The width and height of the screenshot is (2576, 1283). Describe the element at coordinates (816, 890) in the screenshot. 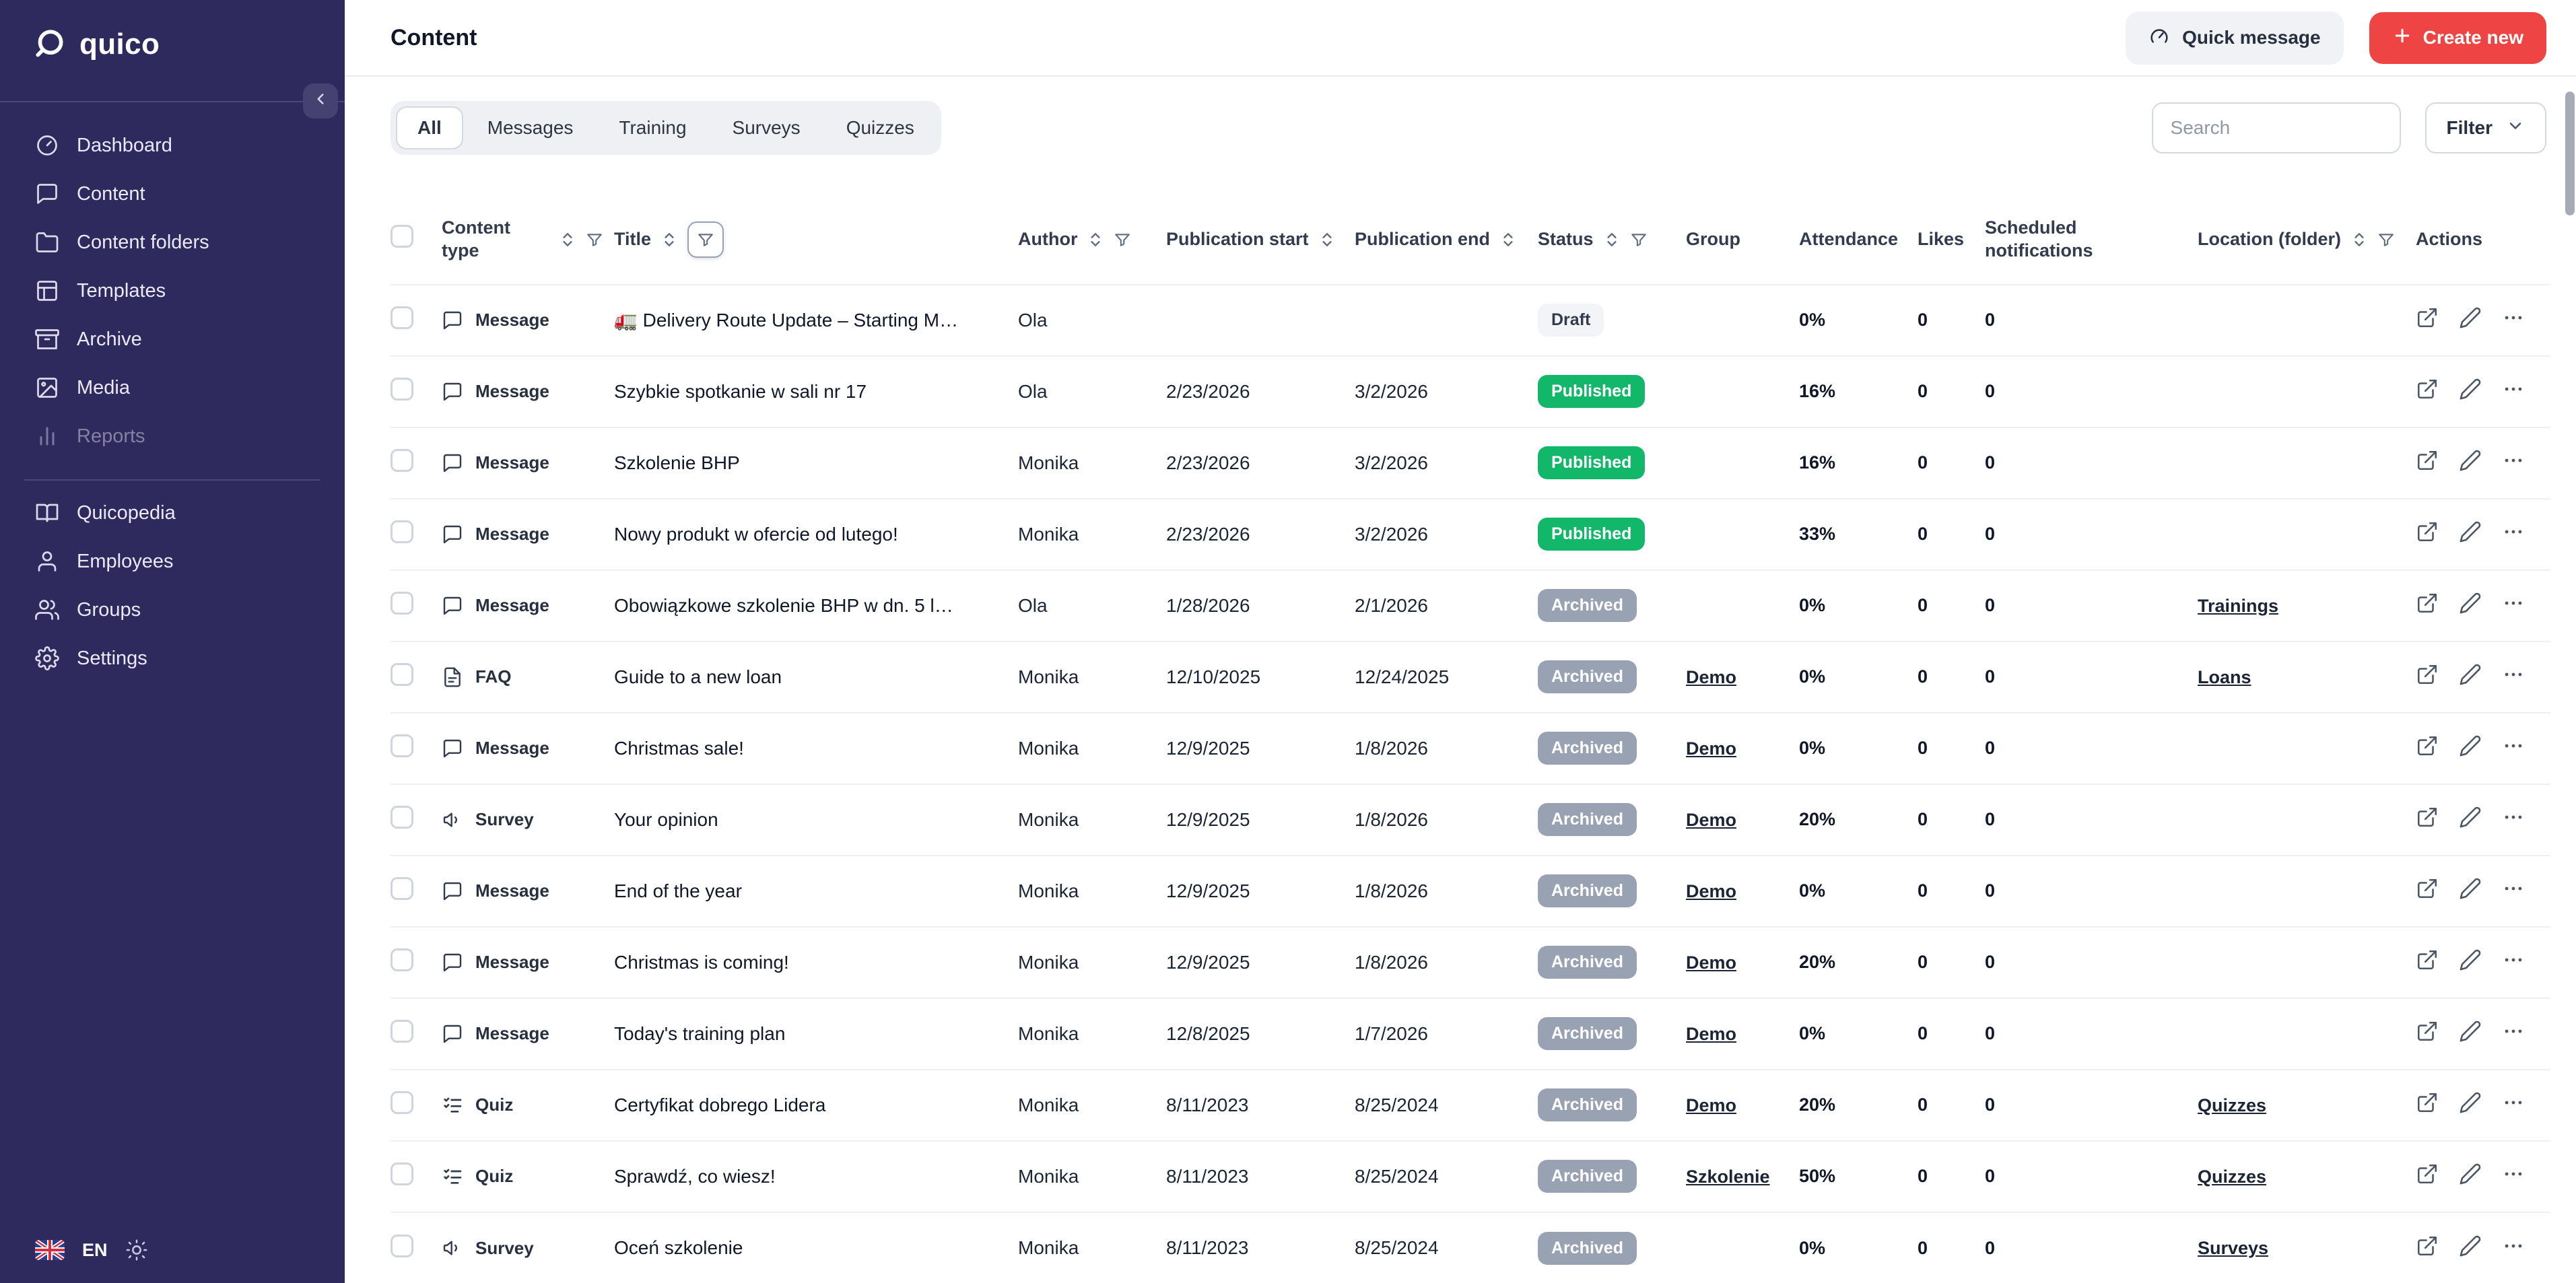

I see `content-title: End of the year` at that location.